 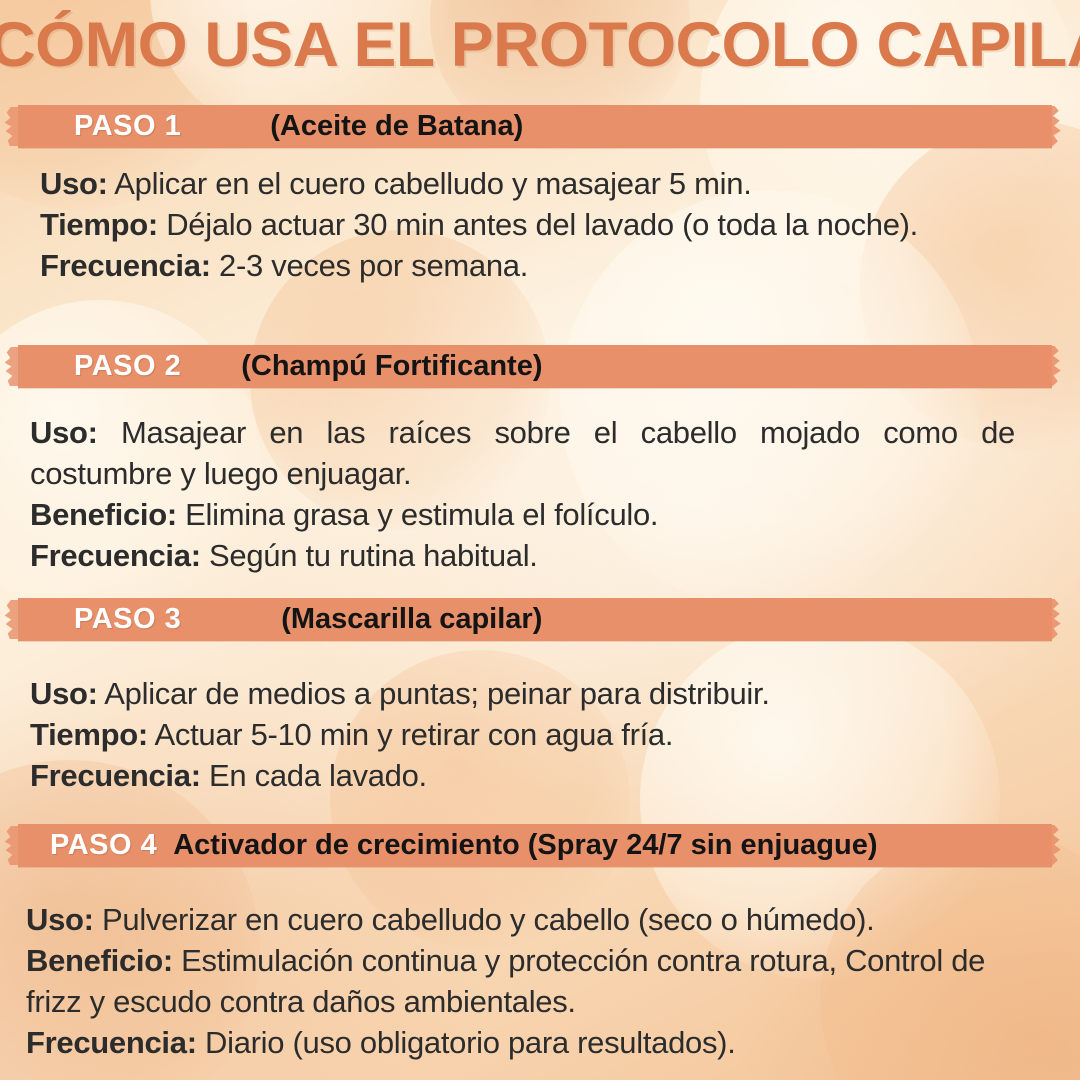 What do you see at coordinates (99, 224) in the screenshot?
I see `step-1-line-2-lead: Tiempo:` at bounding box center [99, 224].